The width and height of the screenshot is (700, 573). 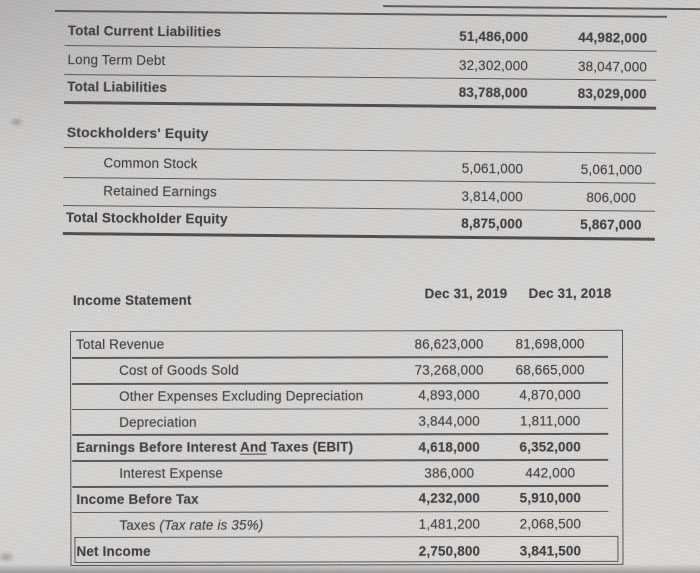 I want to click on row-label-underlined: And, so click(x=253, y=447).